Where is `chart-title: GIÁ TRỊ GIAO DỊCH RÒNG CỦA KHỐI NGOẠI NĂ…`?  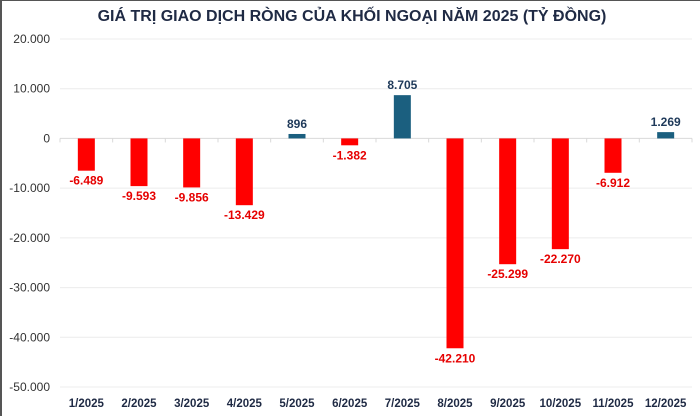
chart-title: GIÁ TRỊ GIAO DỊCH RÒNG CỦA KHỐI NGOẠI NĂ… is located at coordinates (352, 16).